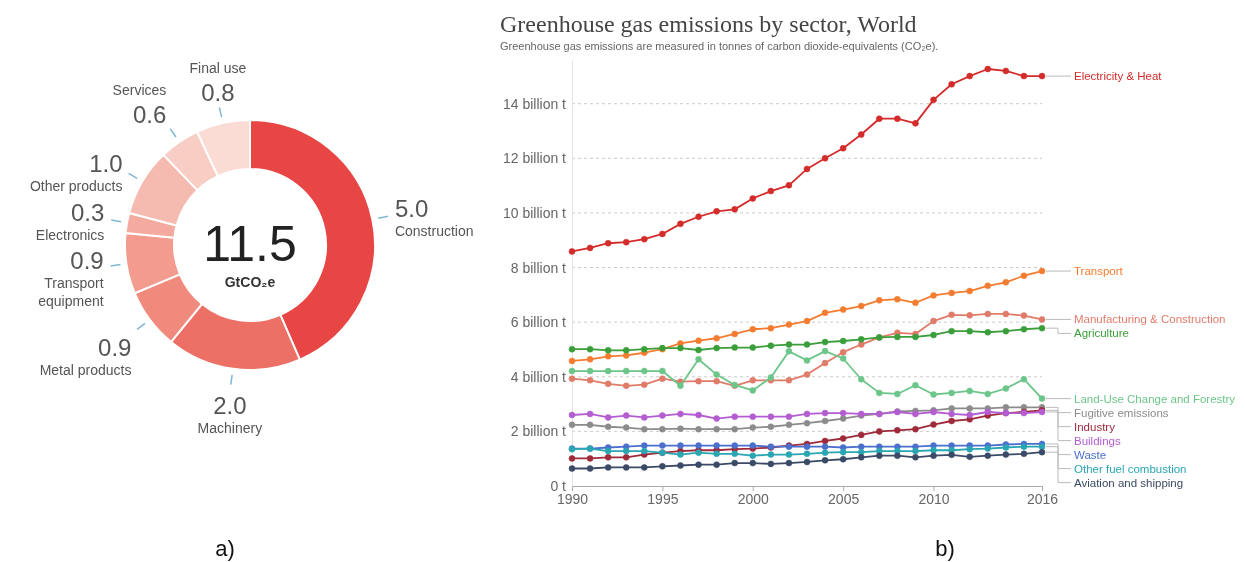 Image resolution: width=1245 pixels, height=562 pixels. I want to click on text: Electricity & Heat, so click(1118, 76).